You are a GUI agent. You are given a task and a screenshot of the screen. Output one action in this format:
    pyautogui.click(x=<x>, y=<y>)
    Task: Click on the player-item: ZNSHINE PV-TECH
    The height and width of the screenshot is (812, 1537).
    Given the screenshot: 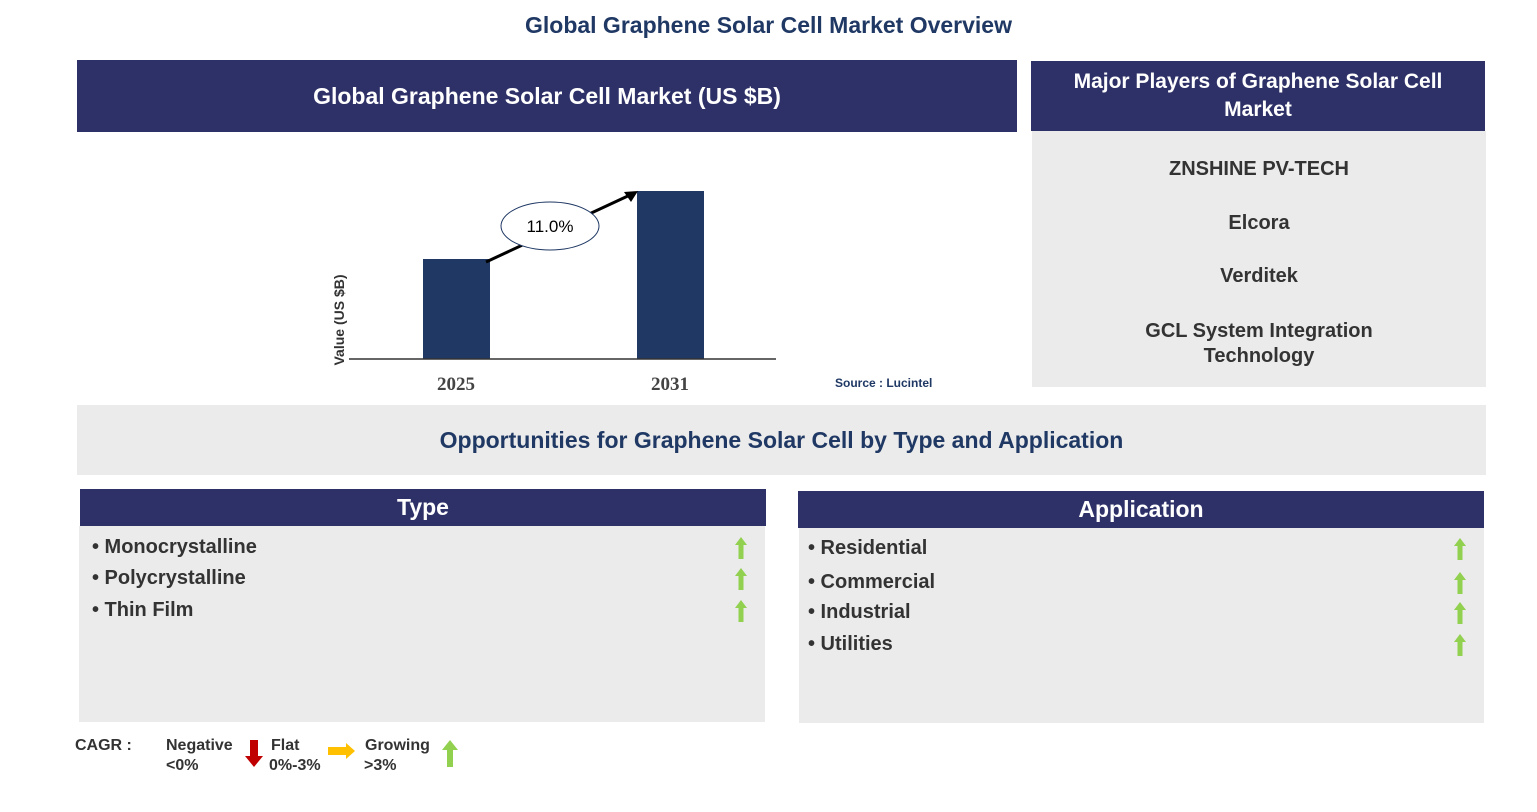 What is the action you would take?
    pyautogui.click(x=1259, y=169)
    